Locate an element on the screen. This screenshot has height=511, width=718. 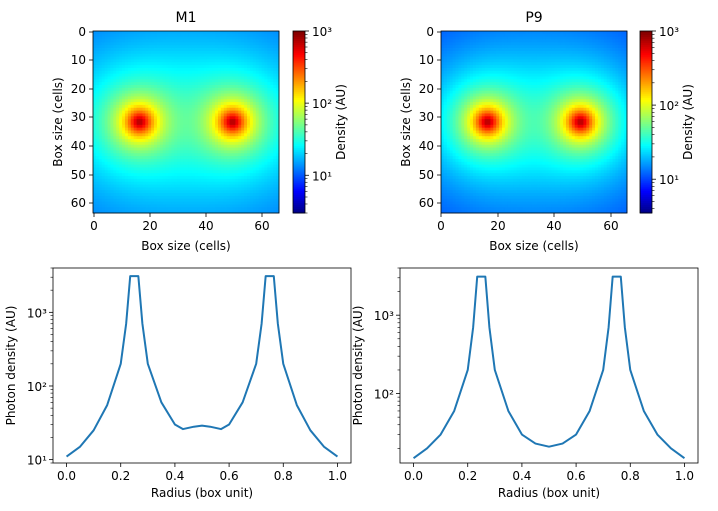
x-tick-label: 60 is located at coordinates (261, 226).